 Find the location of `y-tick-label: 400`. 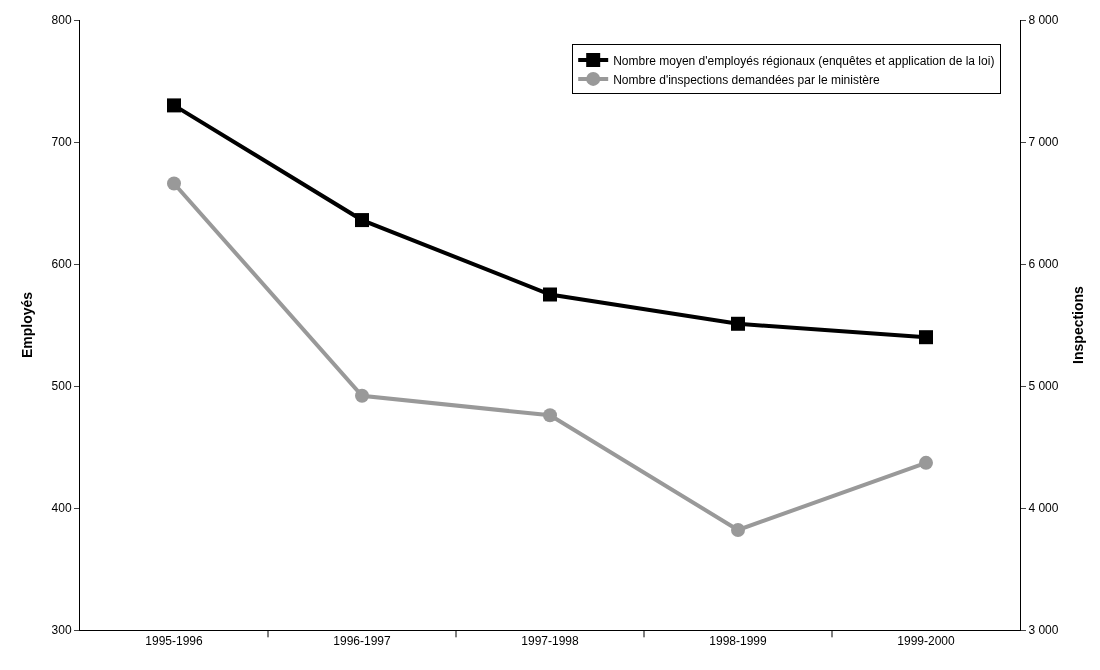

y-tick-label: 400 is located at coordinates (61, 508).